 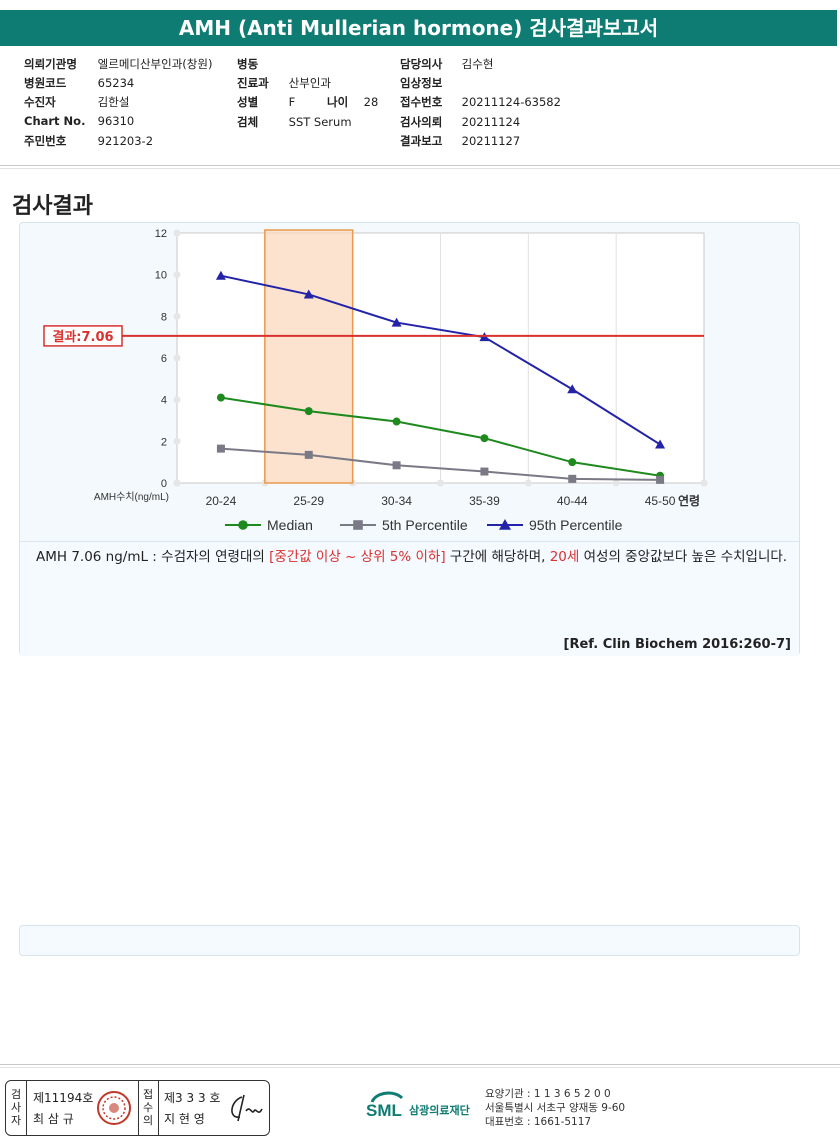 What do you see at coordinates (52, 206) in the screenshot?
I see `section-title: 검사결과` at bounding box center [52, 206].